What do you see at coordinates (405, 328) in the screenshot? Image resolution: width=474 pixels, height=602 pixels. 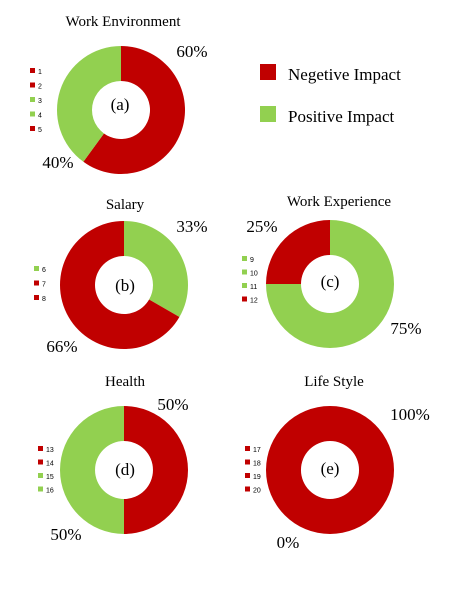 I see `slice-label: 75%` at bounding box center [405, 328].